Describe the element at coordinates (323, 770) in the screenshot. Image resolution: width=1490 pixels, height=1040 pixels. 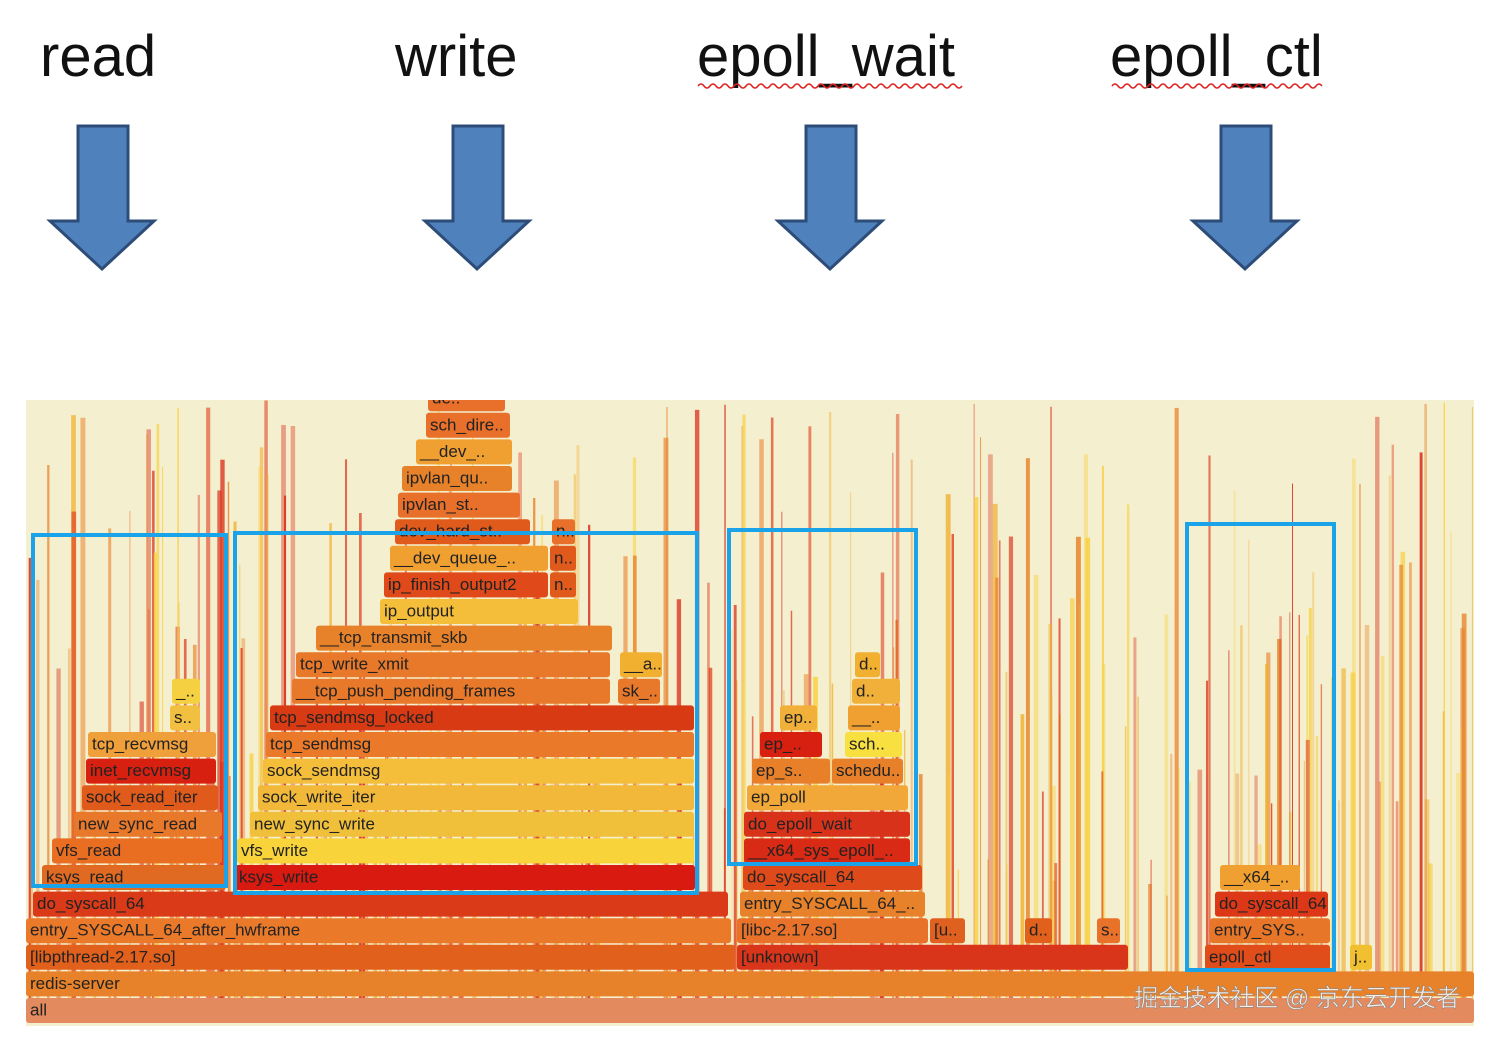
I see `frame-label: sock_sendmsg` at that location.